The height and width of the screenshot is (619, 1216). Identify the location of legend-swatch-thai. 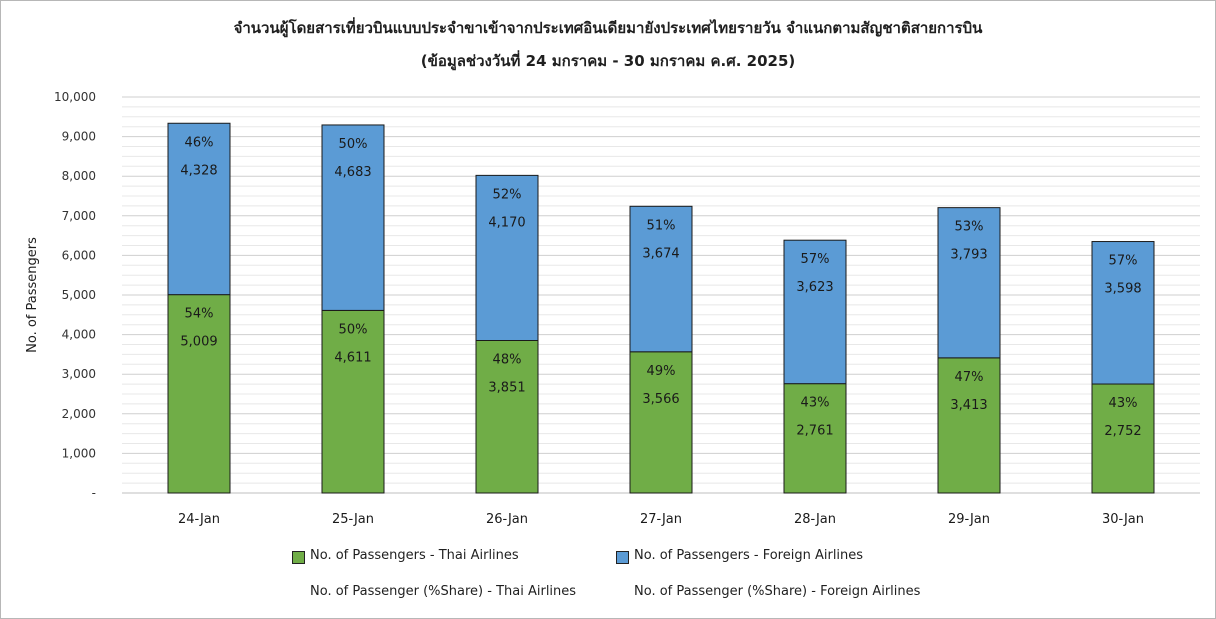
(298, 557).